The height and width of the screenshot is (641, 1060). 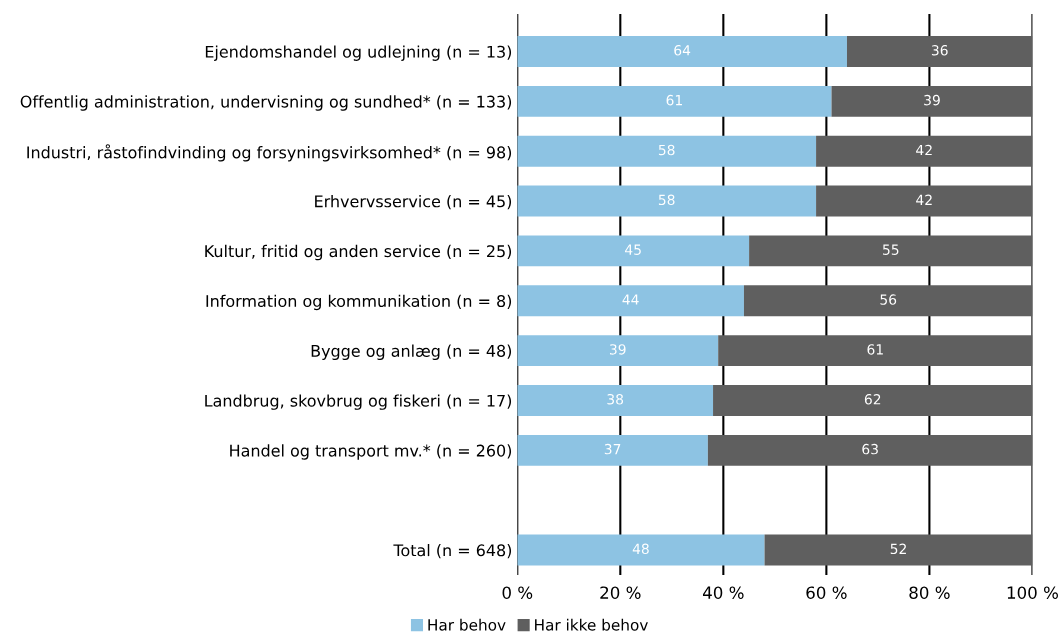 I want to click on data-label: 37, so click(x=612, y=449).